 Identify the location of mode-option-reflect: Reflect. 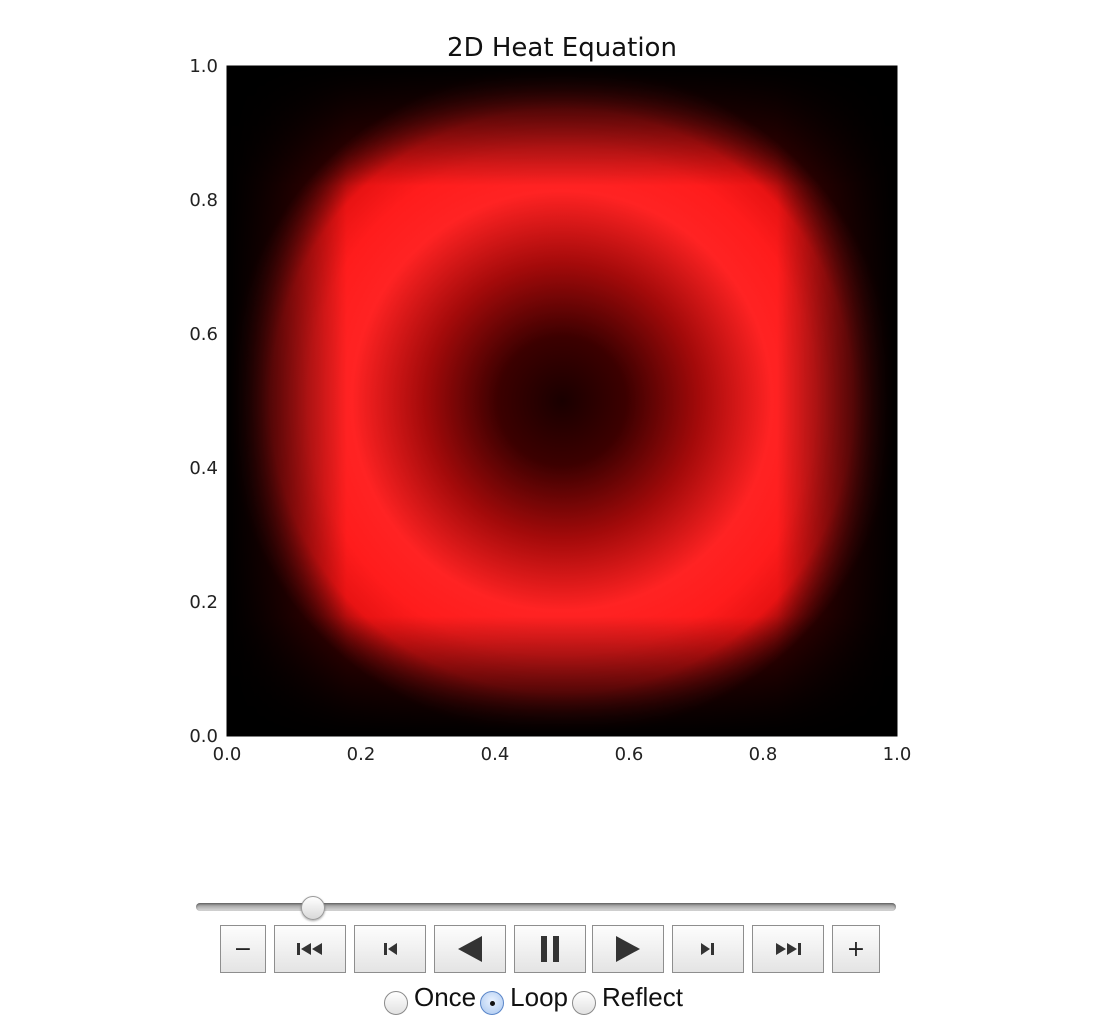
(627, 997).